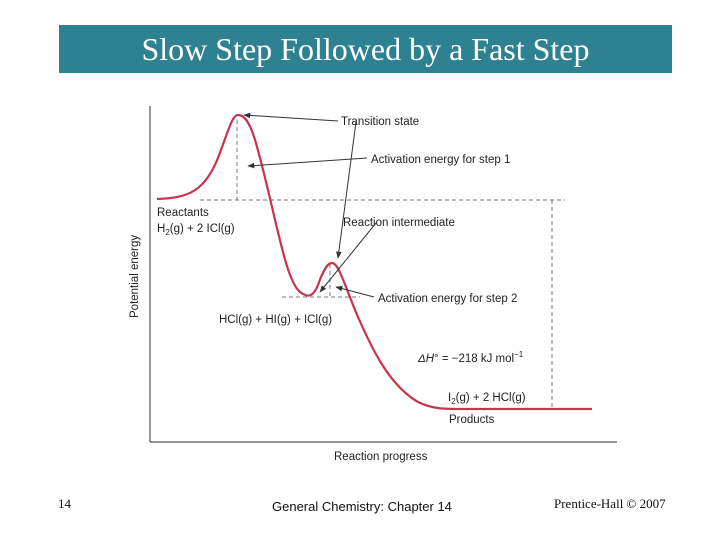  Describe the element at coordinates (346, 190) in the screenshot. I see `ts-to-intermediate-arrow` at that location.